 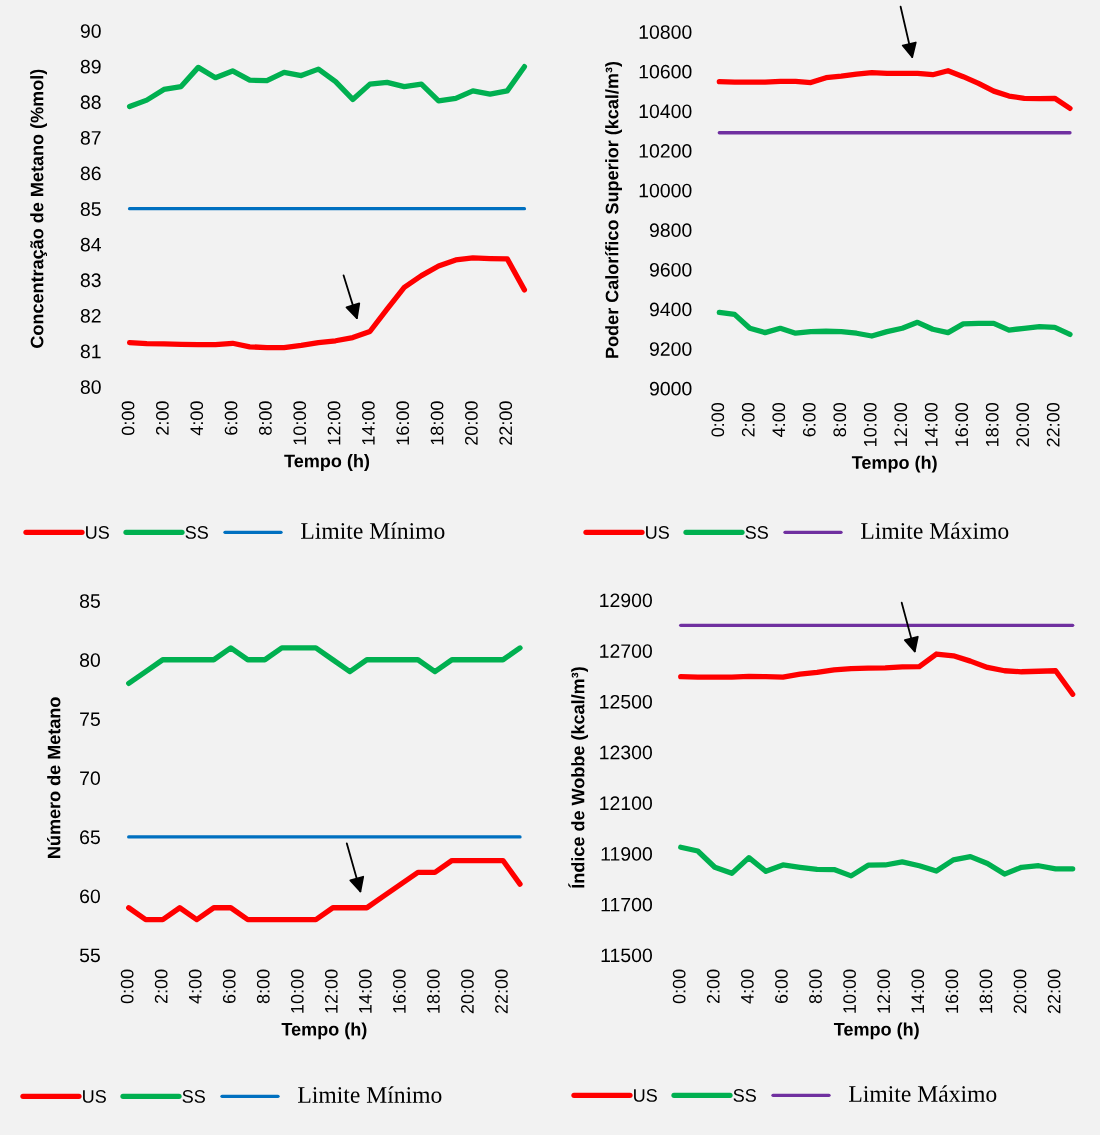 What do you see at coordinates (578, 777) in the screenshot?
I see `y-axis-title: Índice de Wobbe (kcal/m³)` at bounding box center [578, 777].